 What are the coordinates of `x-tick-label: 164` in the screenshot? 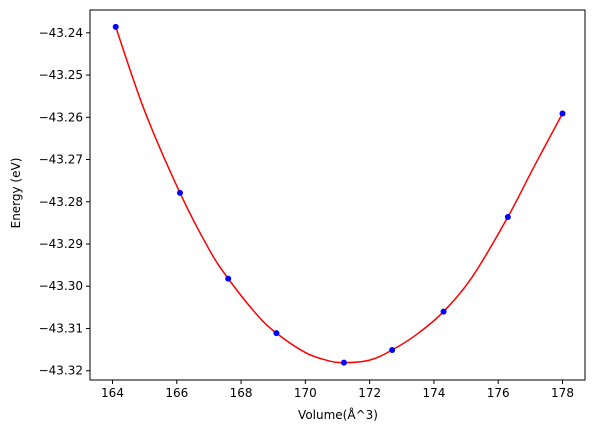 It's located at (112, 393).